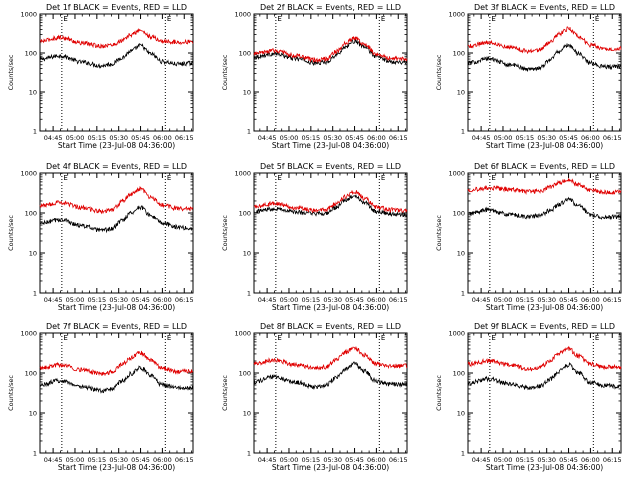 The image size is (640, 480). What do you see at coordinates (330, 7) in the screenshot?
I see `chart-title: Det 2f BLACK = Events, RED = LLD` at bounding box center [330, 7].